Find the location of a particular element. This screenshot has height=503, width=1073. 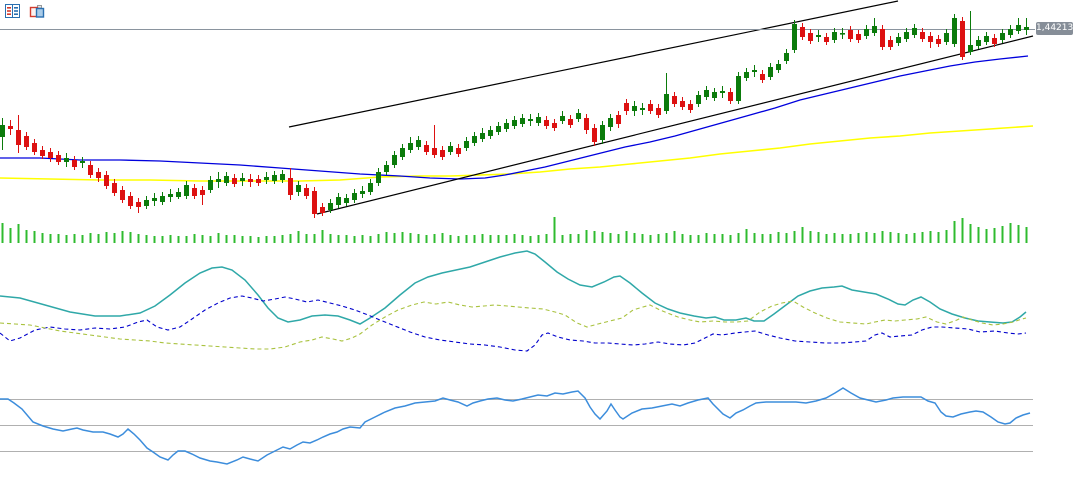

quote-list-icon-glyph is located at coordinates (12, 11).